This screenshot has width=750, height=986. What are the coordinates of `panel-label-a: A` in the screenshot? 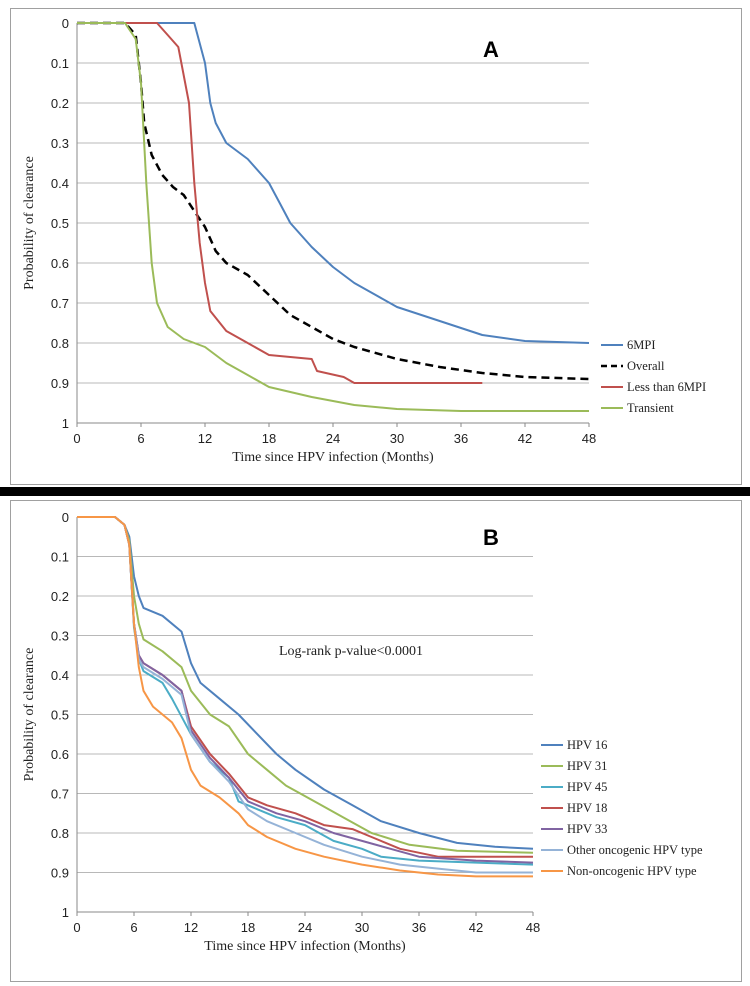 It's located at (491, 49).